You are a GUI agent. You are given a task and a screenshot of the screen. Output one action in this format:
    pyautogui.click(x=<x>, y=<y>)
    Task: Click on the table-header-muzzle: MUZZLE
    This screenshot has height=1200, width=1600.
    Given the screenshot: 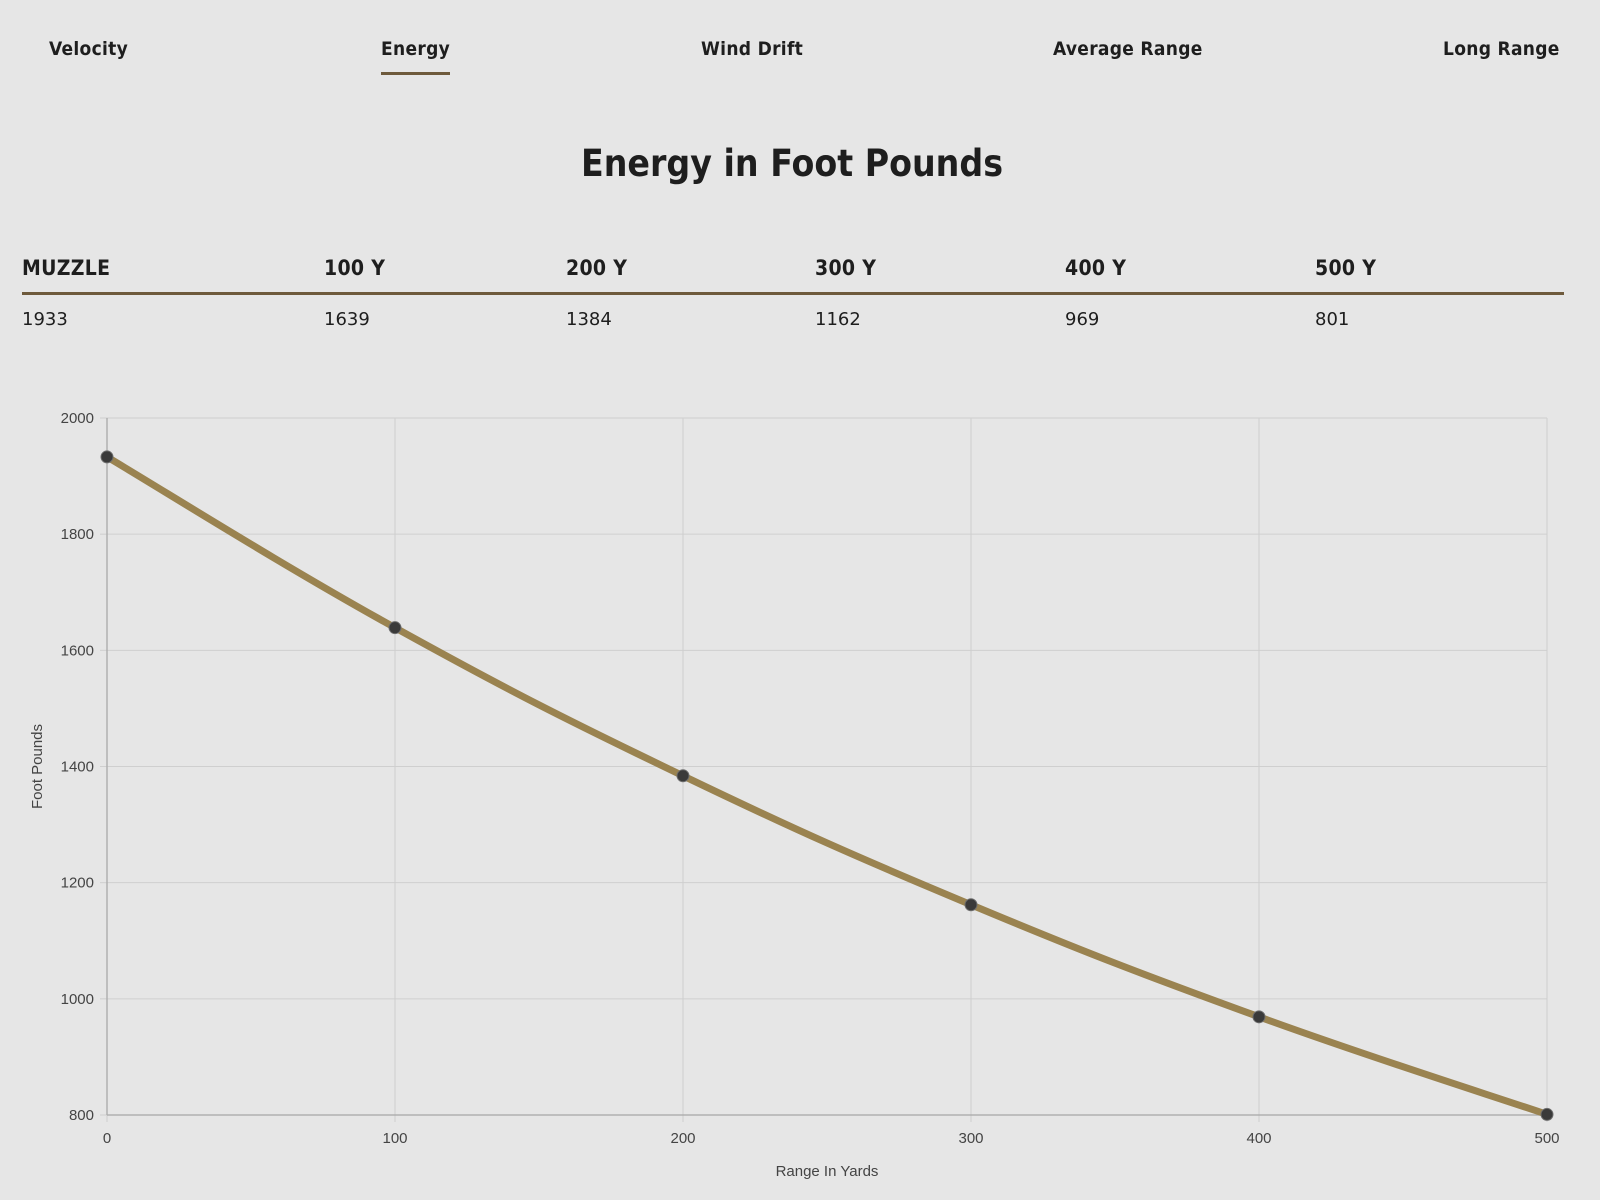 What is the action you would take?
    pyautogui.click(x=66, y=268)
    